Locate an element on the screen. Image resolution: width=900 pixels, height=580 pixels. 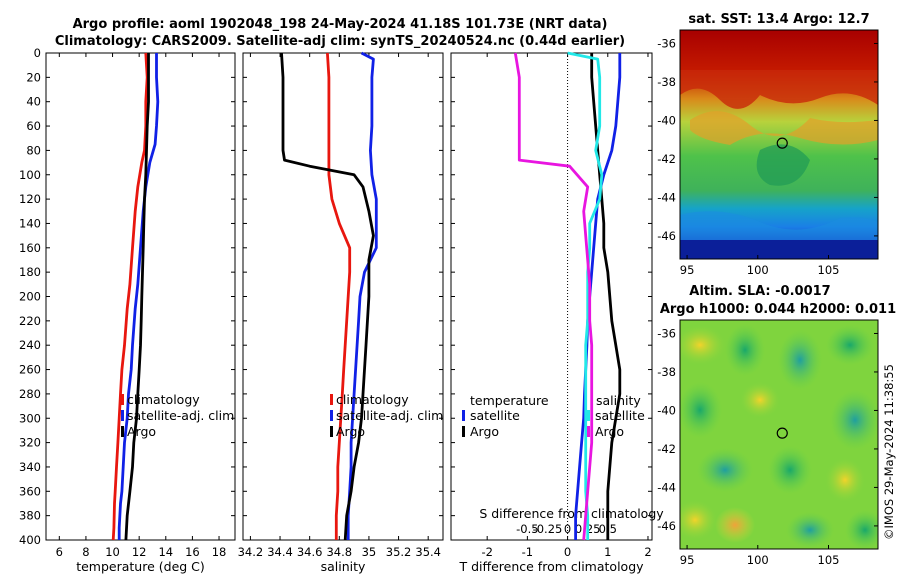
s-diff-tick-label: -0.5 is located at coordinates (527, 529).